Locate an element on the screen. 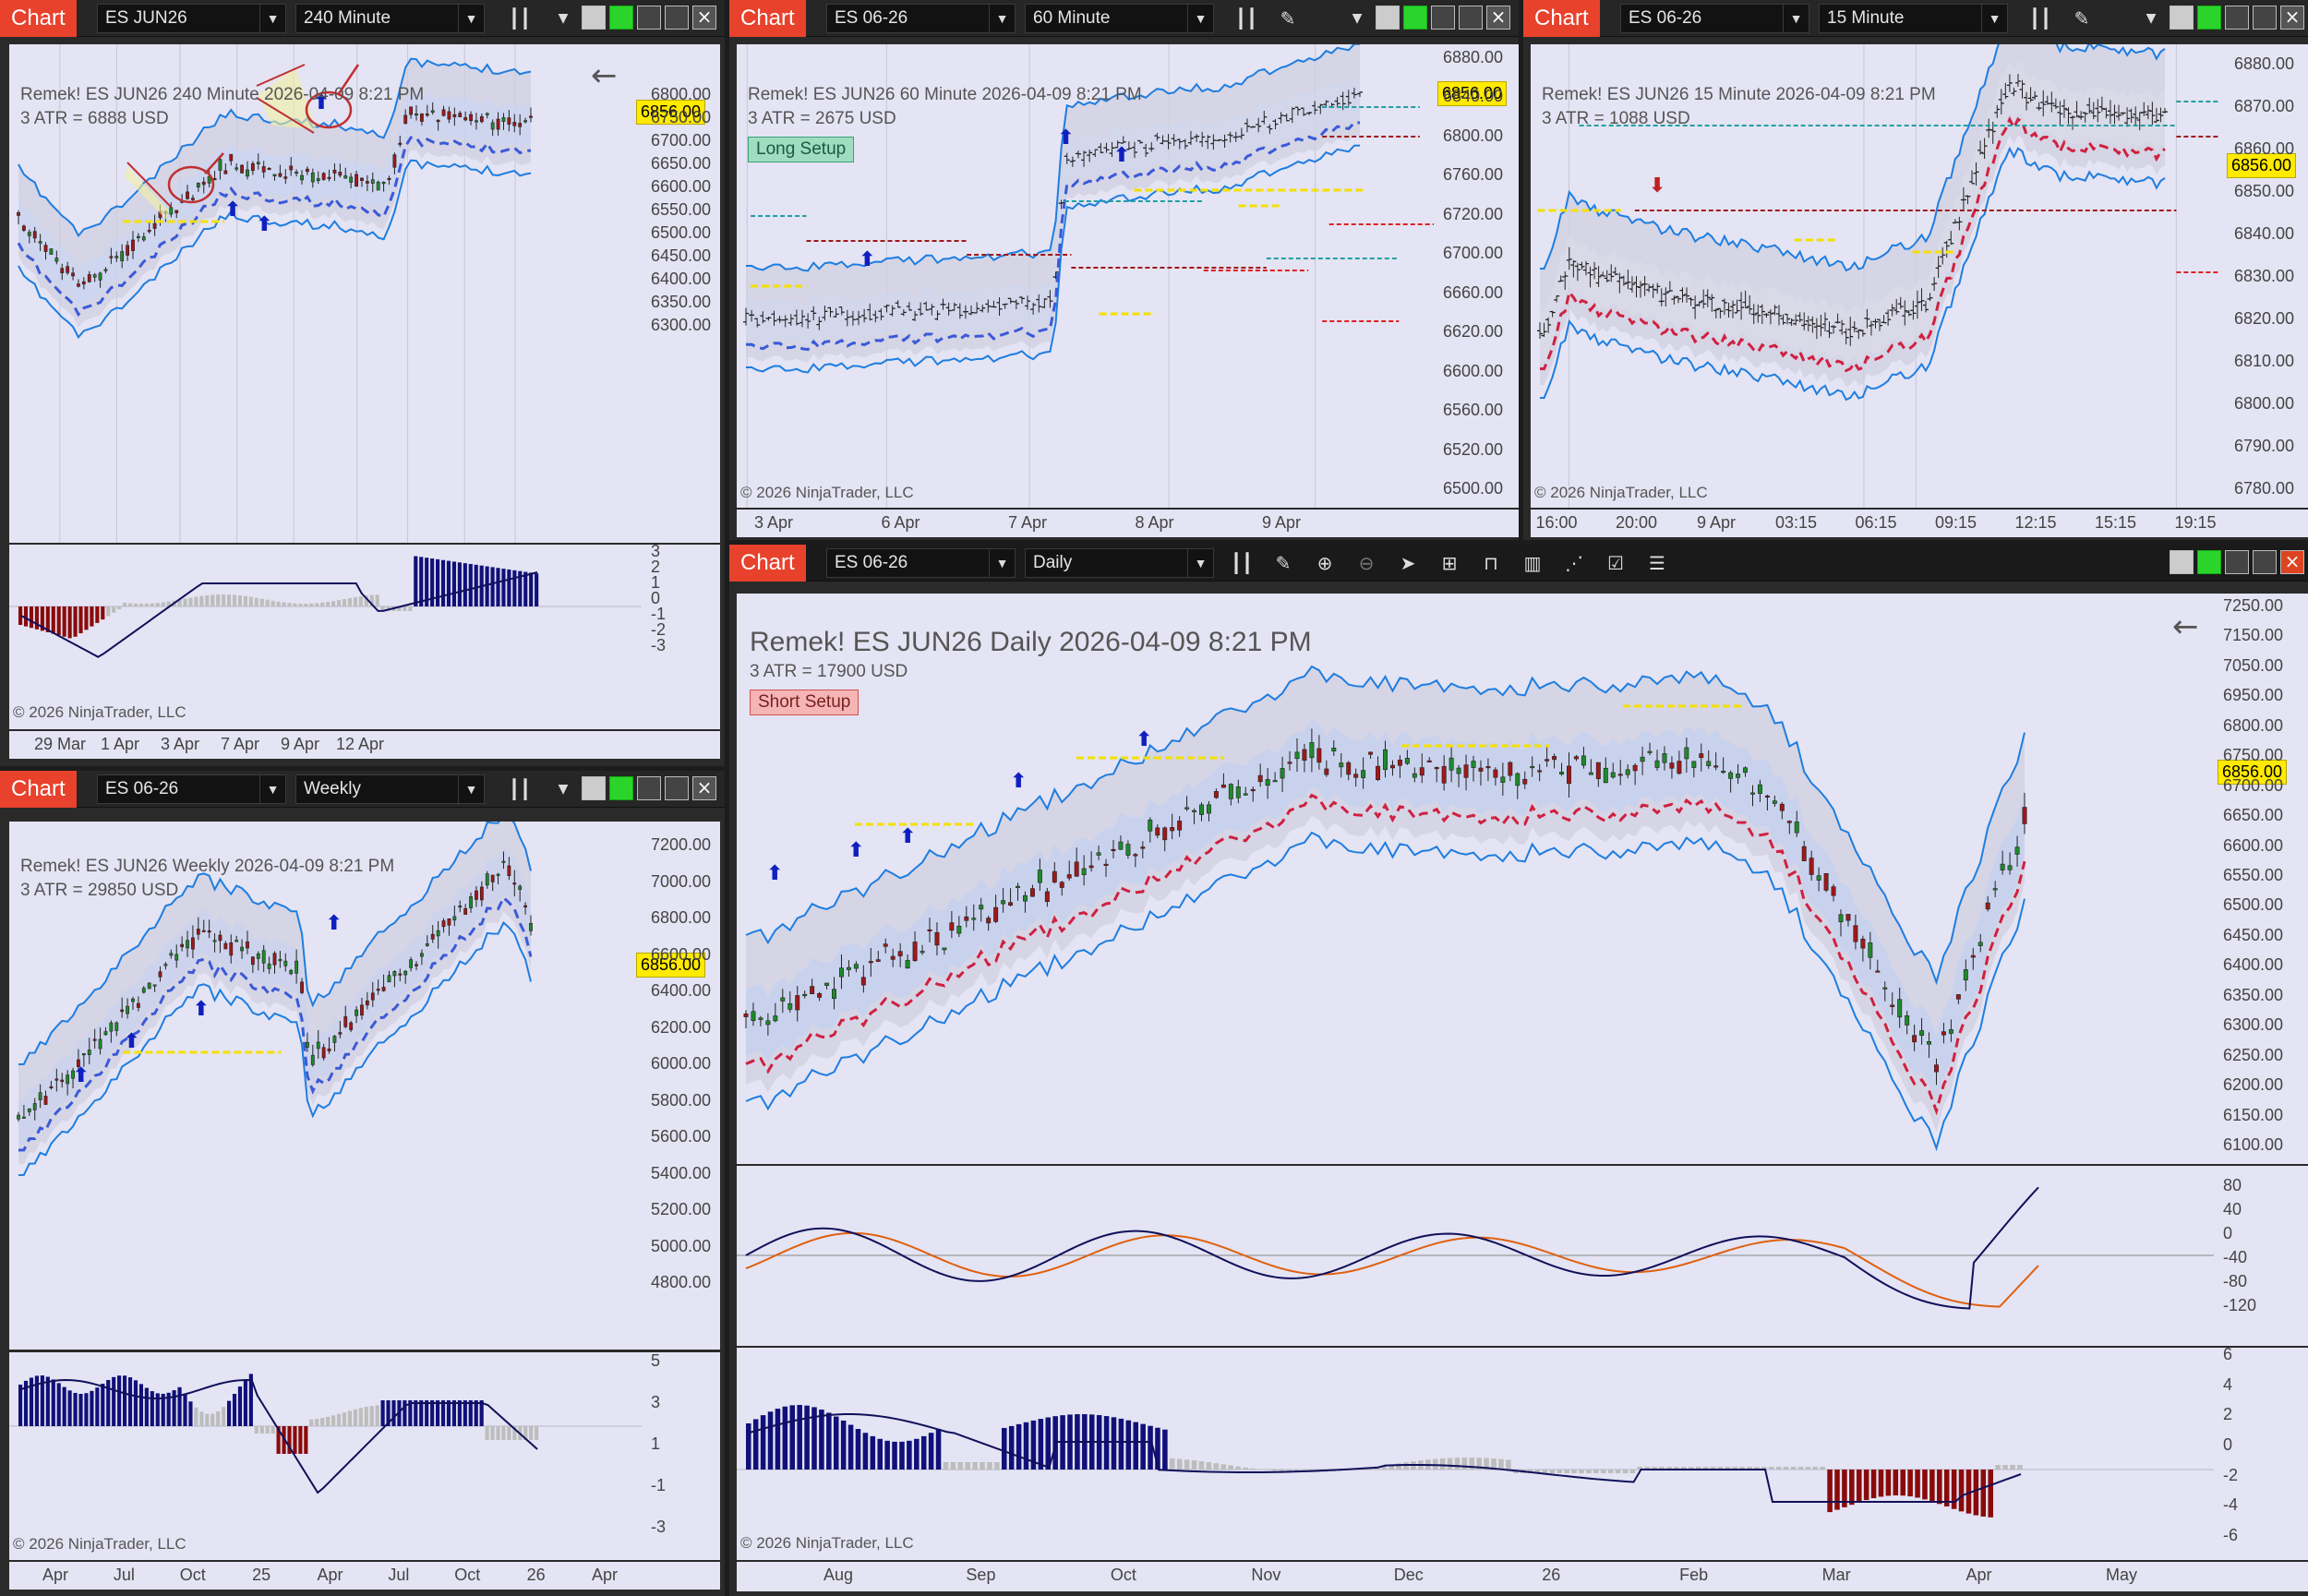 The width and height of the screenshot is (2308, 1596). copyright: © 2026 NinjaTrader, LLC is located at coordinates (827, 1543).